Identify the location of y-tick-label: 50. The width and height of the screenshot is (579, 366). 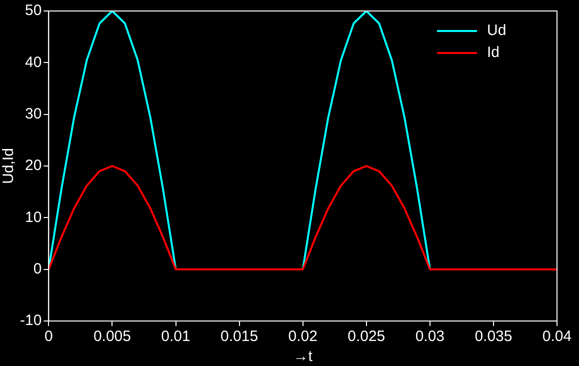
(33, 11).